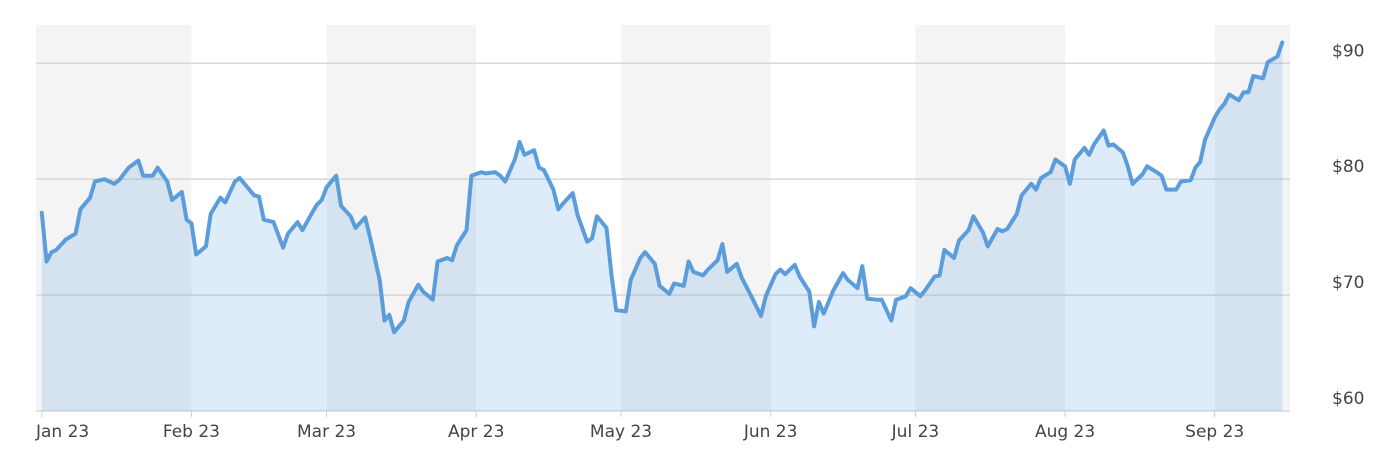 This screenshot has width=1400, height=462. What do you see at coordinates (326, 432) in the screenshot?
I see `x-tick-label: Mar 23` at bounding box center [326, 432].